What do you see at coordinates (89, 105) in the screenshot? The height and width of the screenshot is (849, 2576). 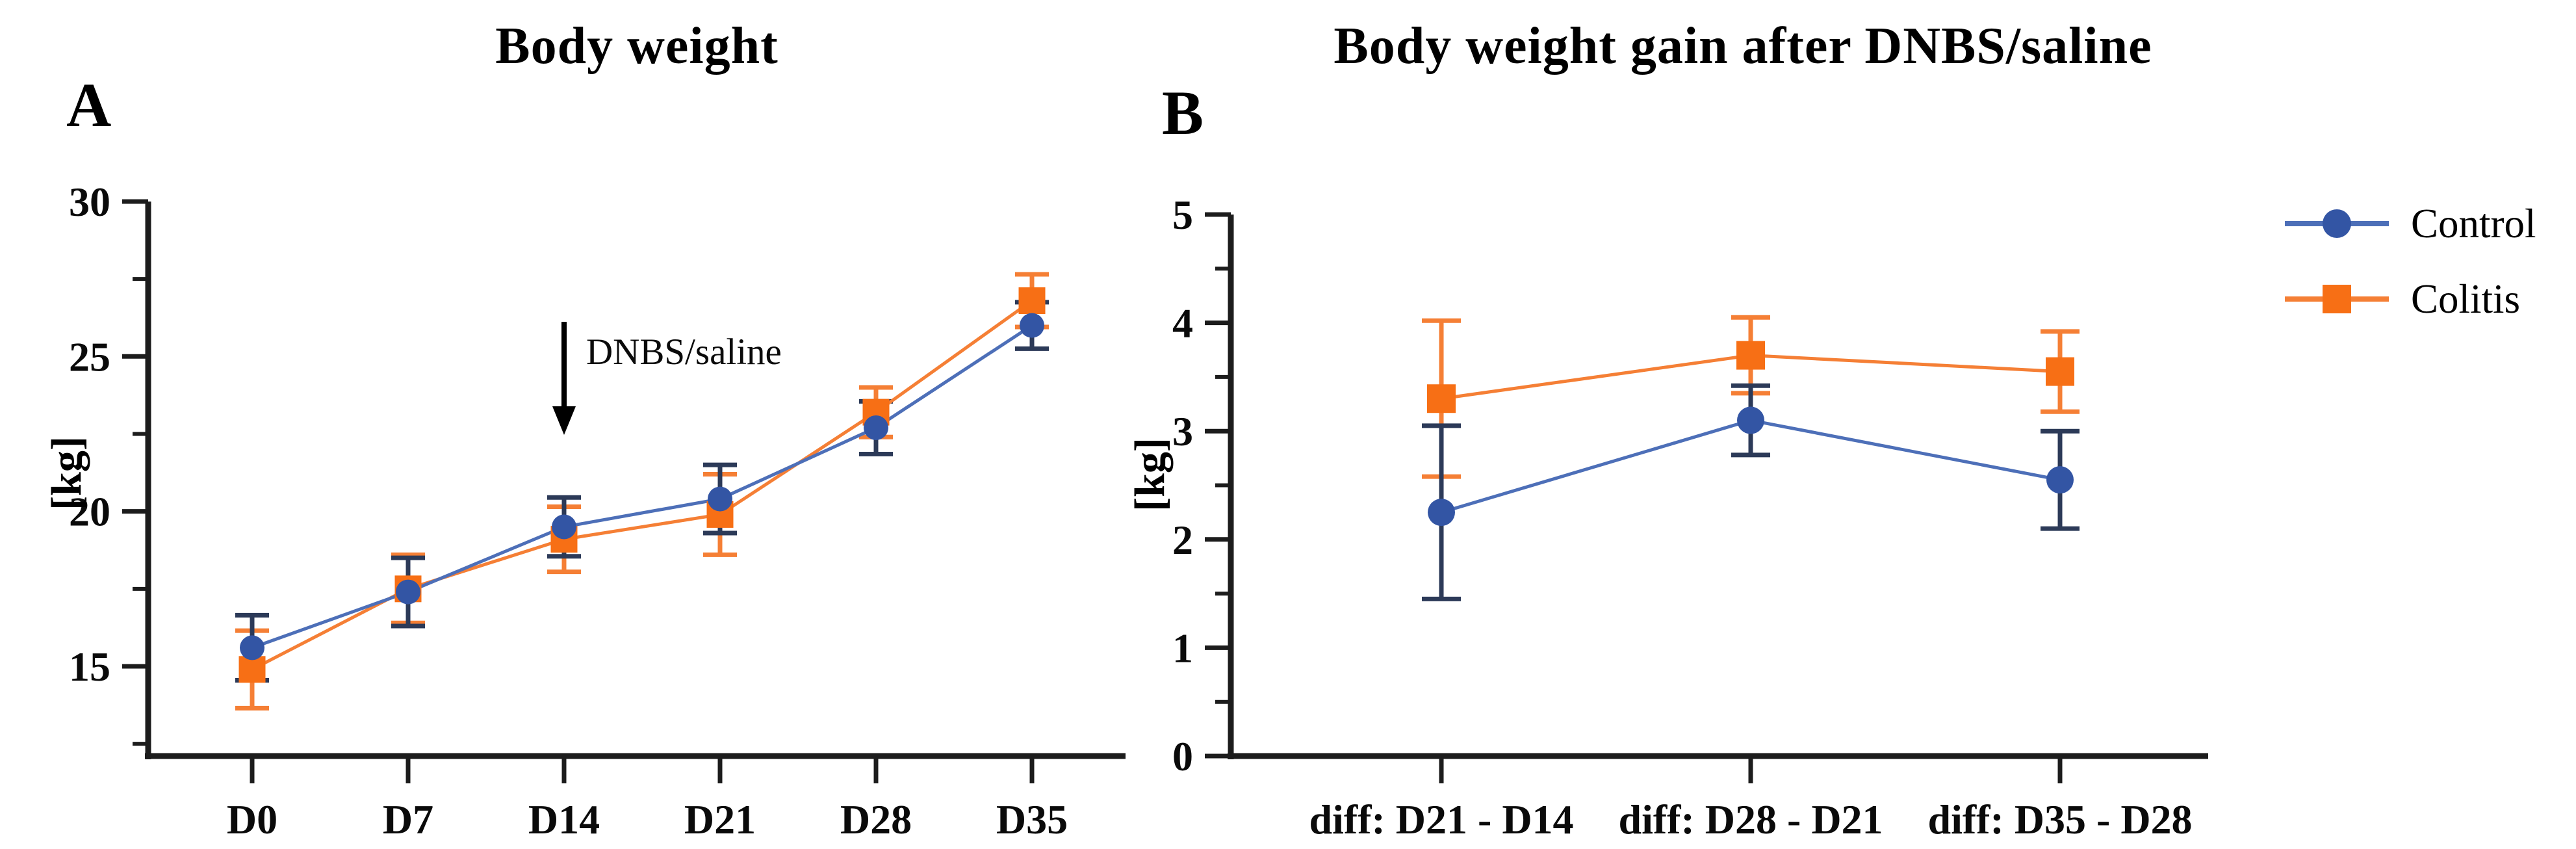 I see `panel-letter-a: A` at bounding box center [89, 105].